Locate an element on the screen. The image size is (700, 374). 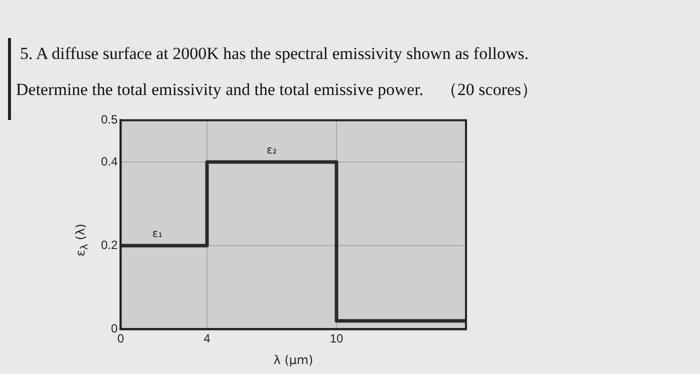
annotation: ε₁ is located at coordinates (157, 233).